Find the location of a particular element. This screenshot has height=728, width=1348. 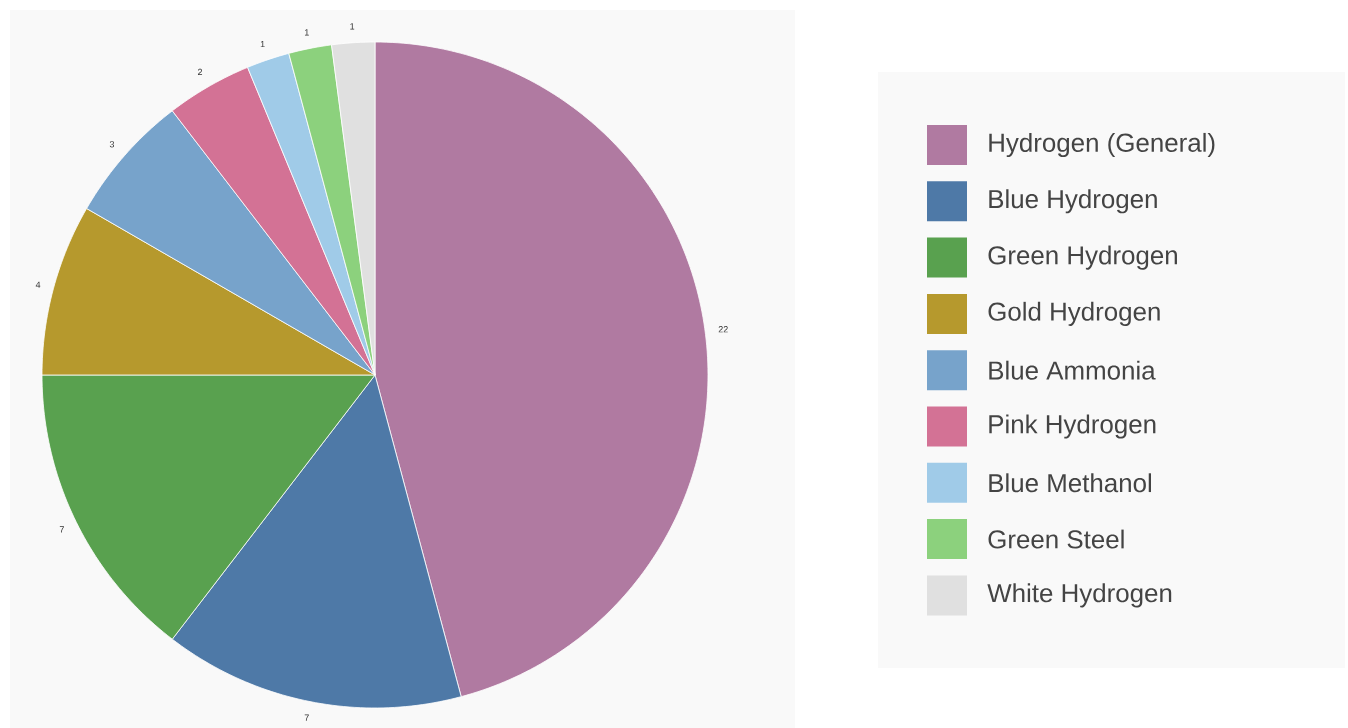

legend-label: Green Hydrogen is located at coordinates (1082, 257).